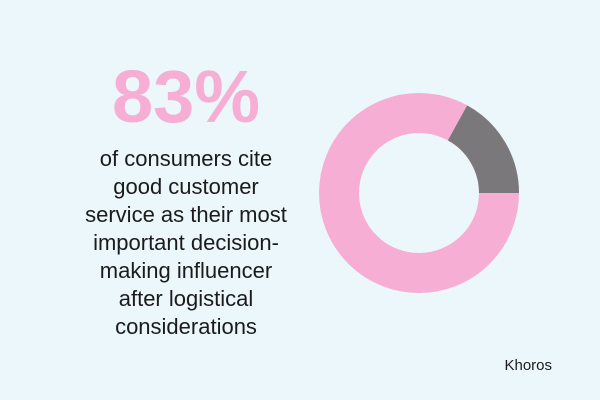 The height and width of the screenshot is (400, 600). I want to click on donut-secondary-segment, so click(483, 149).